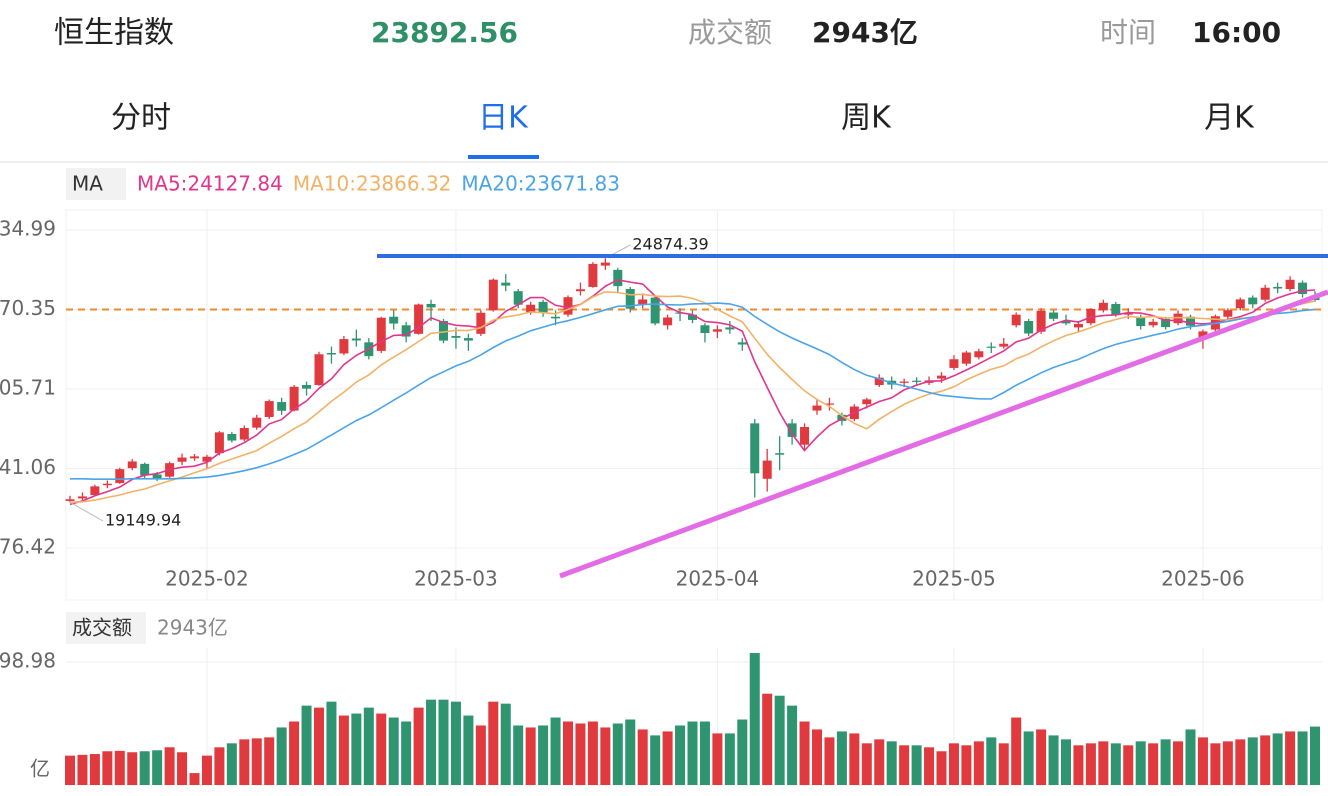 Image resolution: width=1328 pixels, height=796 pixels. Describe the element at coordinates (192, 628) in the screenshot. I see `volume-legend: 2943亿` at that location.